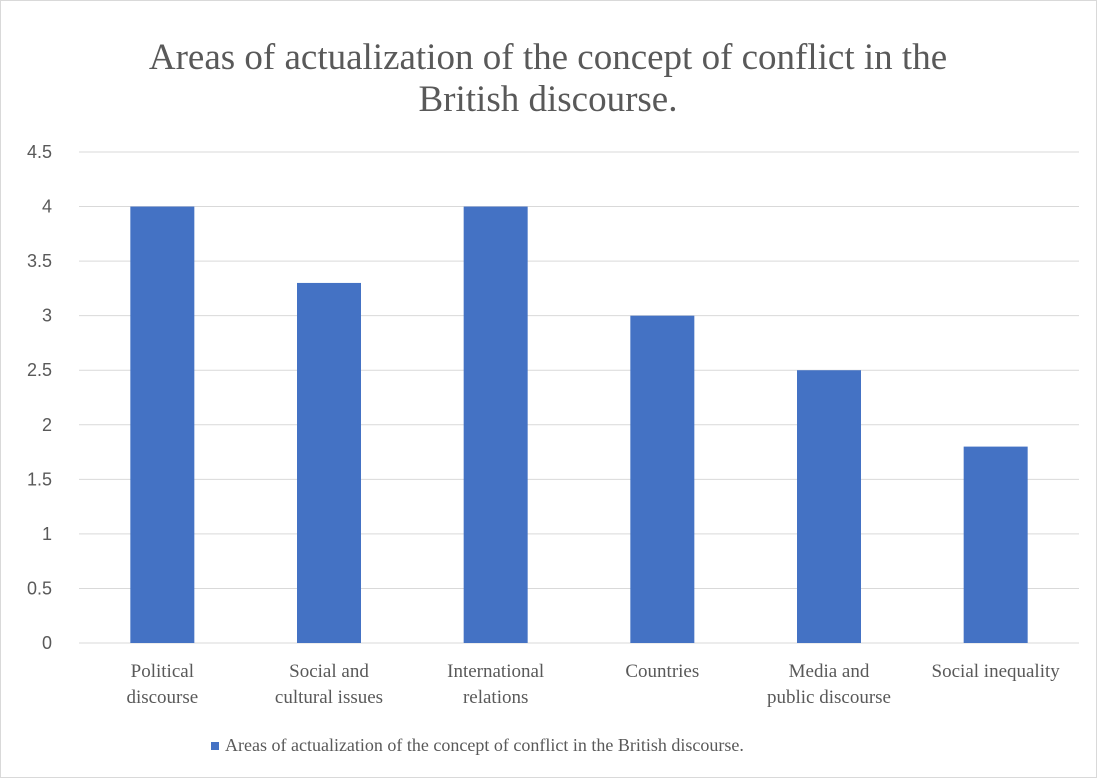 The width and height of the screenshot is (1097, 778). Describe the element at coordinates (495, 697) in the screenshot. I see `x-tick-label-line: relations` at that location.